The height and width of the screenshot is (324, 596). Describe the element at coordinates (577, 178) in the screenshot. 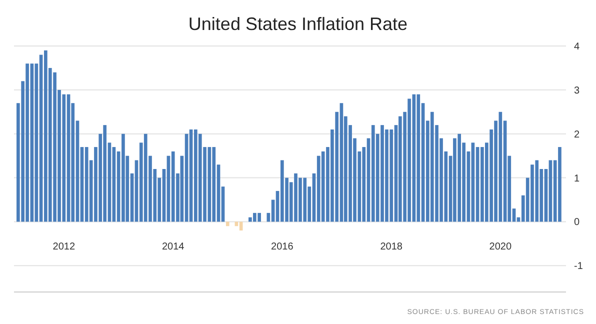

I see `y-tick-label: 1` at that location.